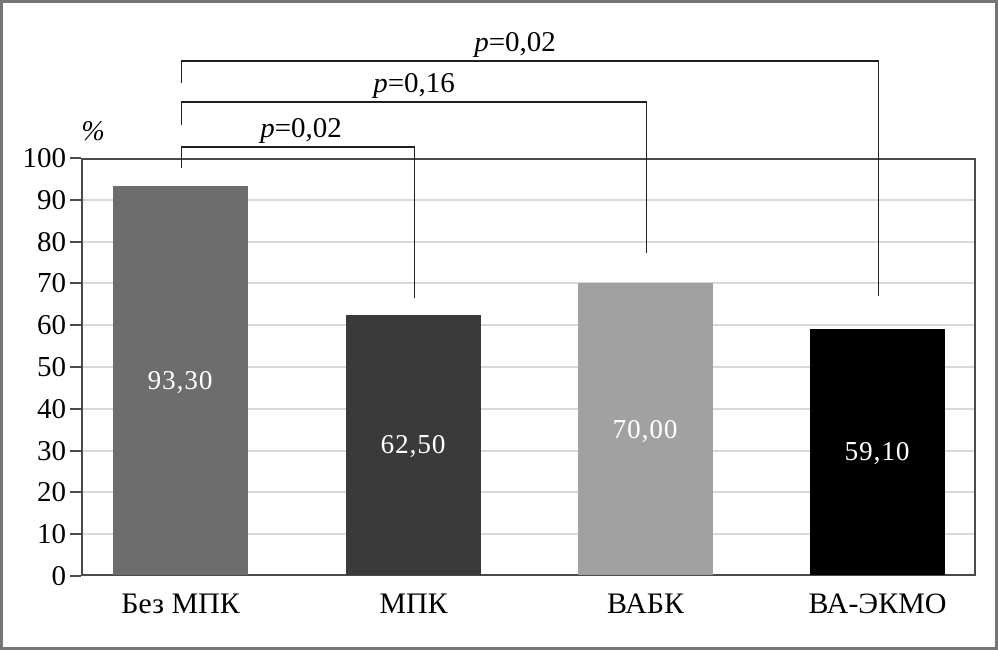  What do you see at coordinates (51, 367) in the screenshot?
I see `y-axis-tick-label: 50` at bounding box center [51, 367].